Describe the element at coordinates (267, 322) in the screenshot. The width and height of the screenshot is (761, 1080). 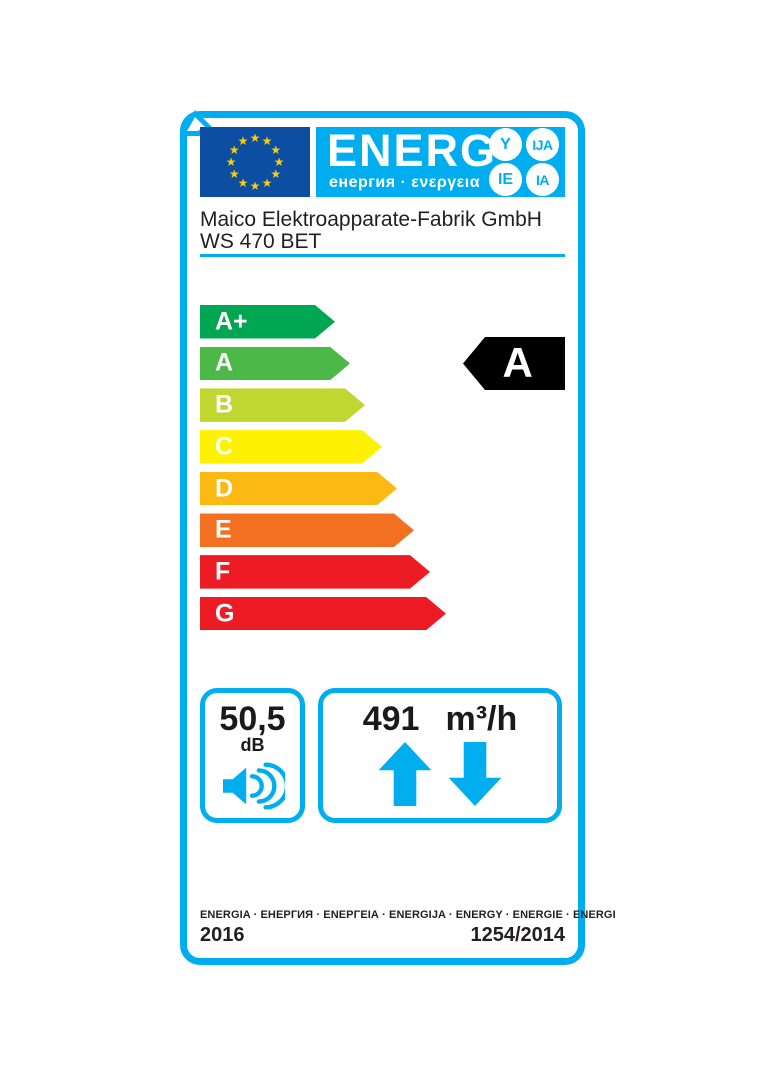
I see `scale-arrow-a-plus: A+` at that location.